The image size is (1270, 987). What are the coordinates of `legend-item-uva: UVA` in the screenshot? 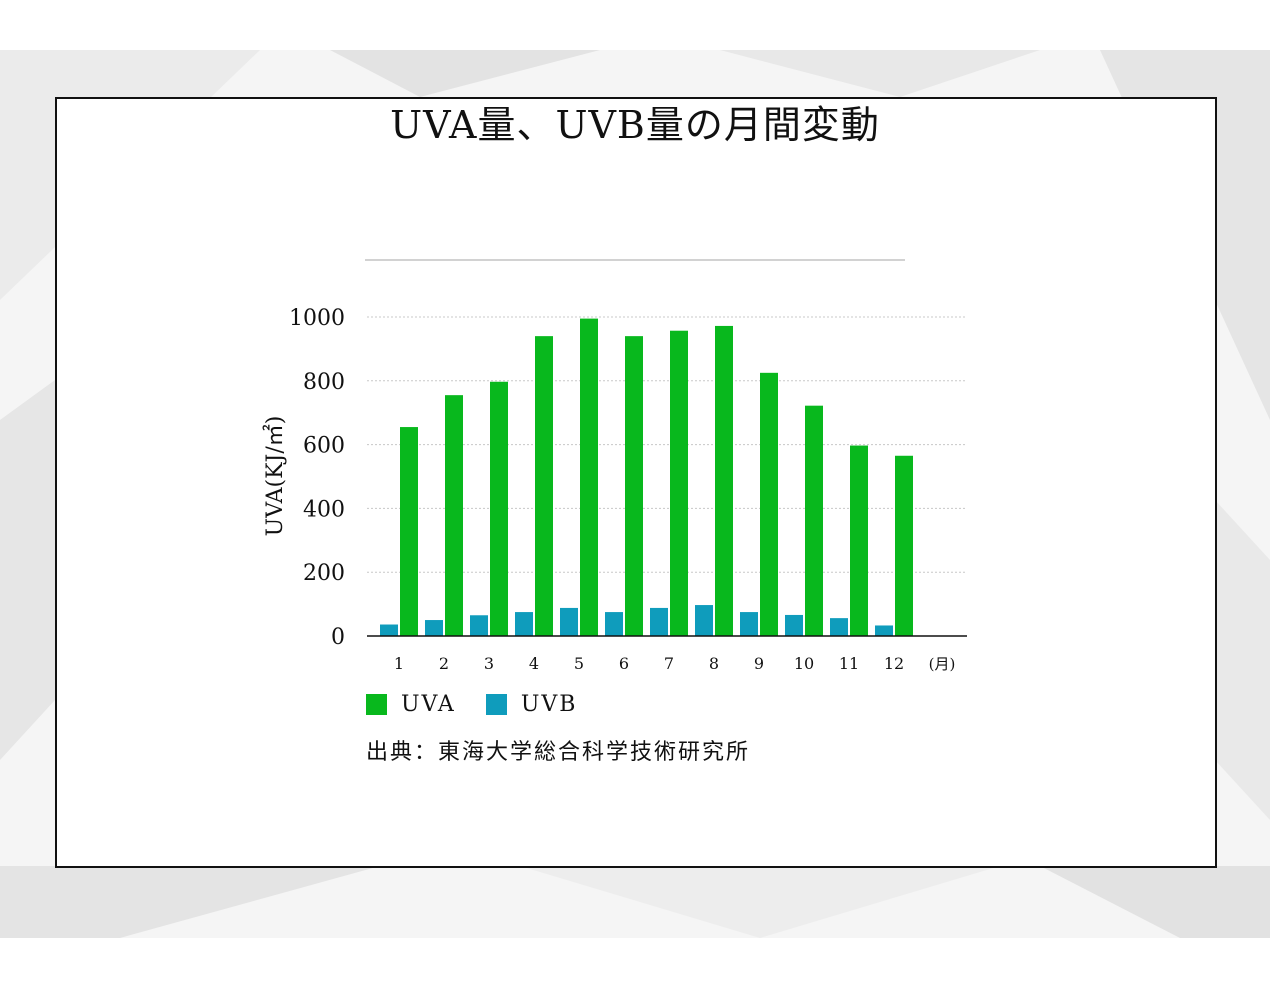 It's located at (411, 704).